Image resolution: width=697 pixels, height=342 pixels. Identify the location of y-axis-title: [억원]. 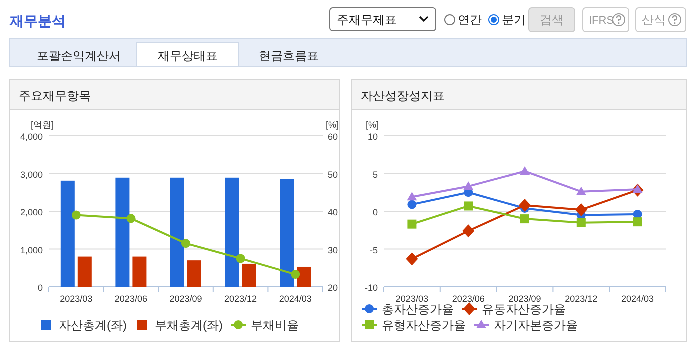
(42, 125).